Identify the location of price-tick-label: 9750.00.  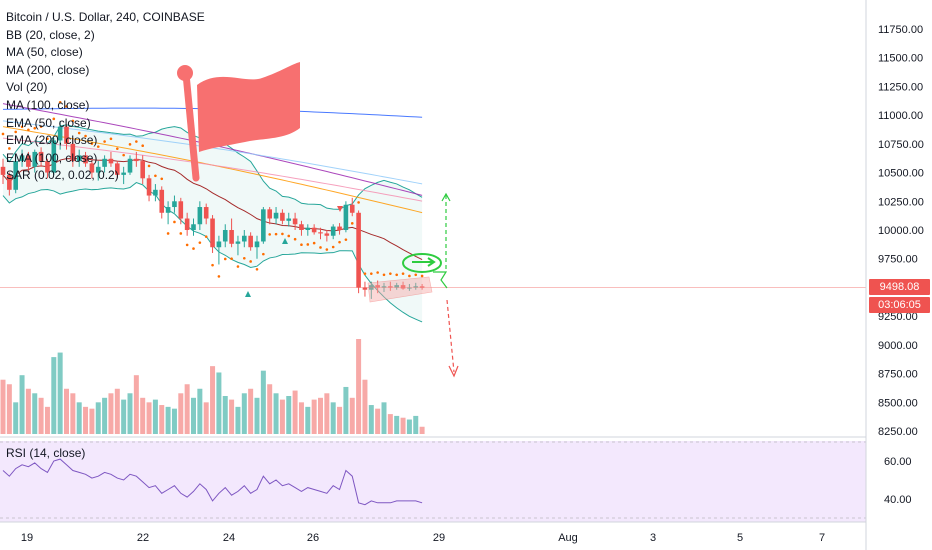
(898, 260).